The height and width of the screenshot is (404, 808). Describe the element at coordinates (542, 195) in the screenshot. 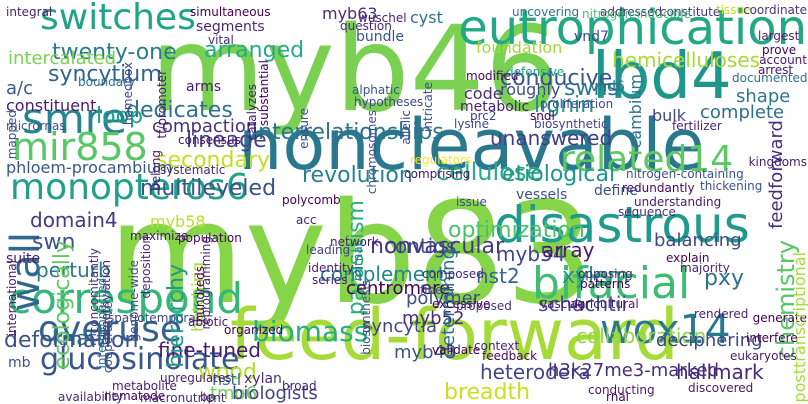

I see `word-vessels: vessels` at that location.